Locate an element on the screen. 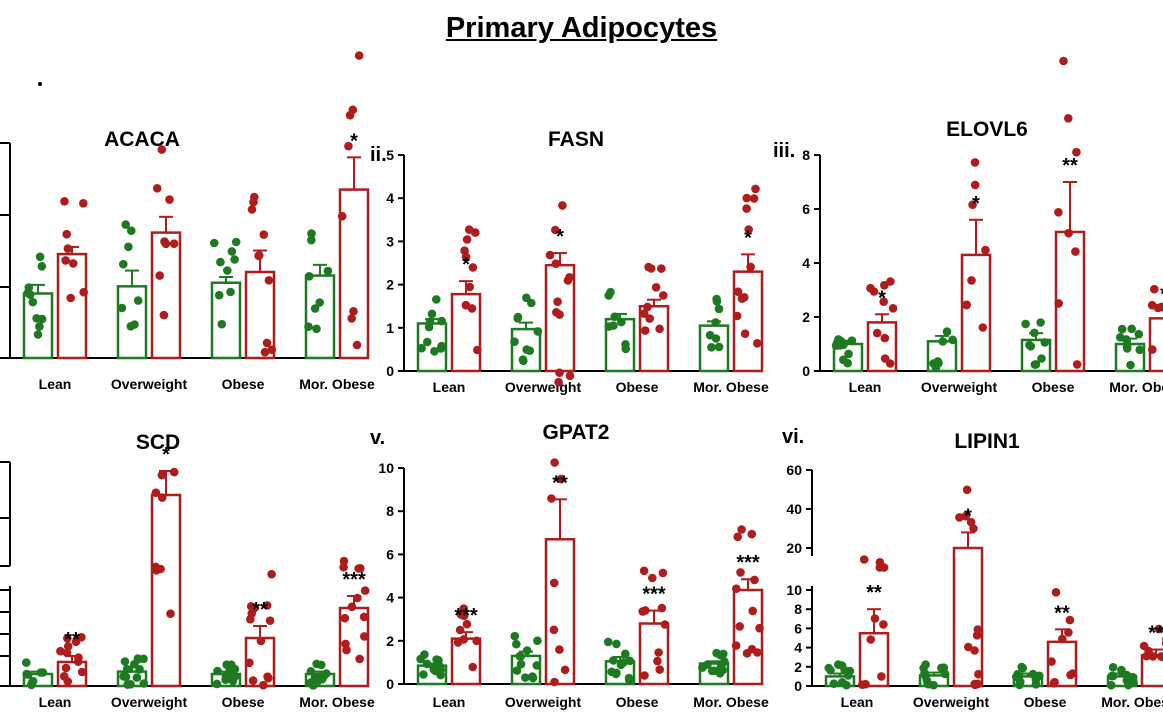 The image size is (1163, 727). y-tick-label: 10 is located at coordinates (794, 590).